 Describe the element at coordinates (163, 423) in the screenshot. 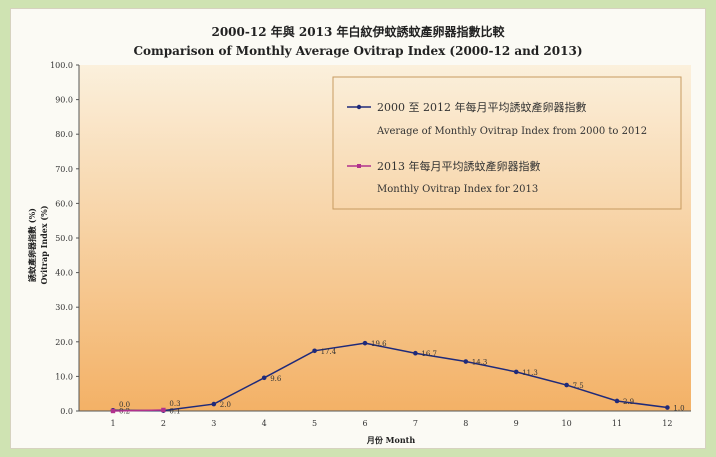

I see `x-tick-label: 2` at that location.